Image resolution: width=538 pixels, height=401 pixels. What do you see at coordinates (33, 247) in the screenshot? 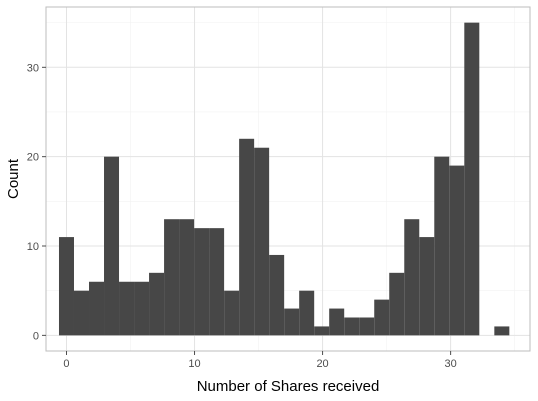
I see `y-tick-label: 10` at bounding box center [33, 247].